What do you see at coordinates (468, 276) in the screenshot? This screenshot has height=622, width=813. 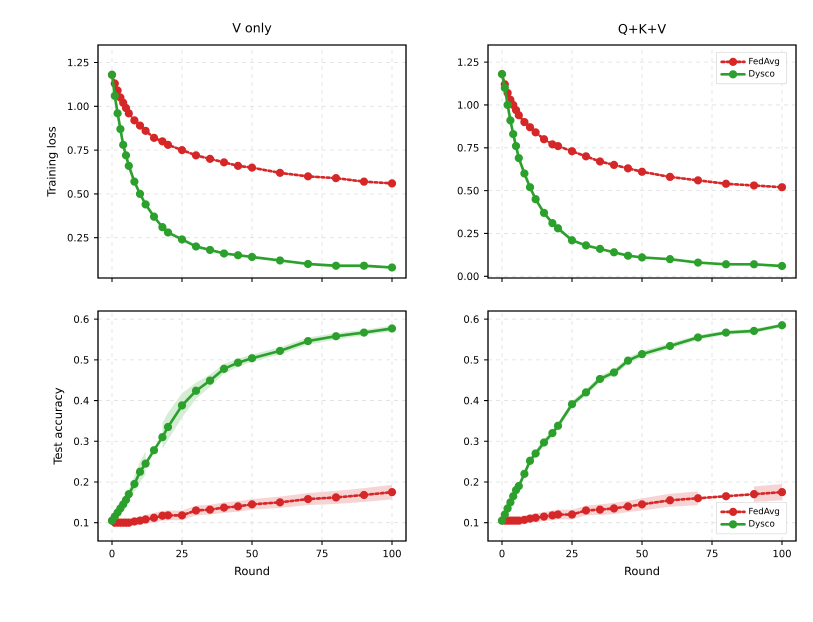 I see `y-tick-label: 0.00` at bounding box center [468, 276].